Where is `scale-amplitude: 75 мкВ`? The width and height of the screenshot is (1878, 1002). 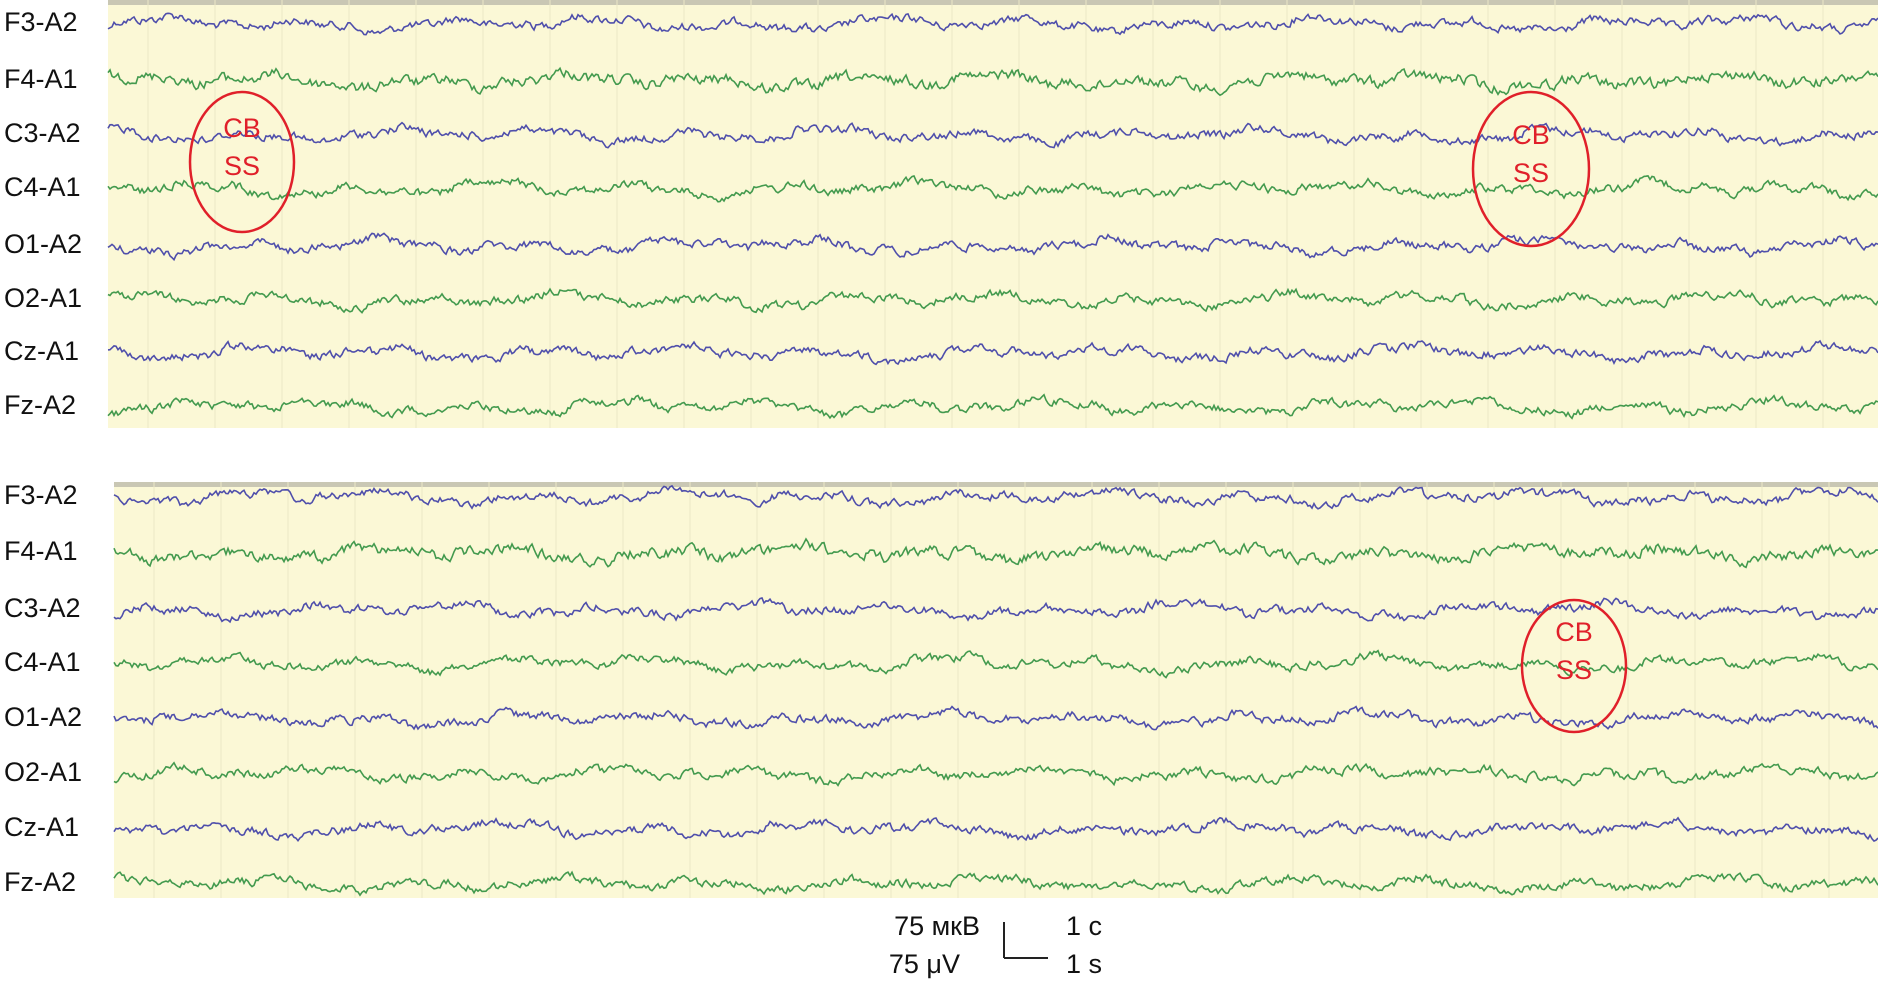 scale-amplitude: 75 мкВ is located at coordinates (937, 926).